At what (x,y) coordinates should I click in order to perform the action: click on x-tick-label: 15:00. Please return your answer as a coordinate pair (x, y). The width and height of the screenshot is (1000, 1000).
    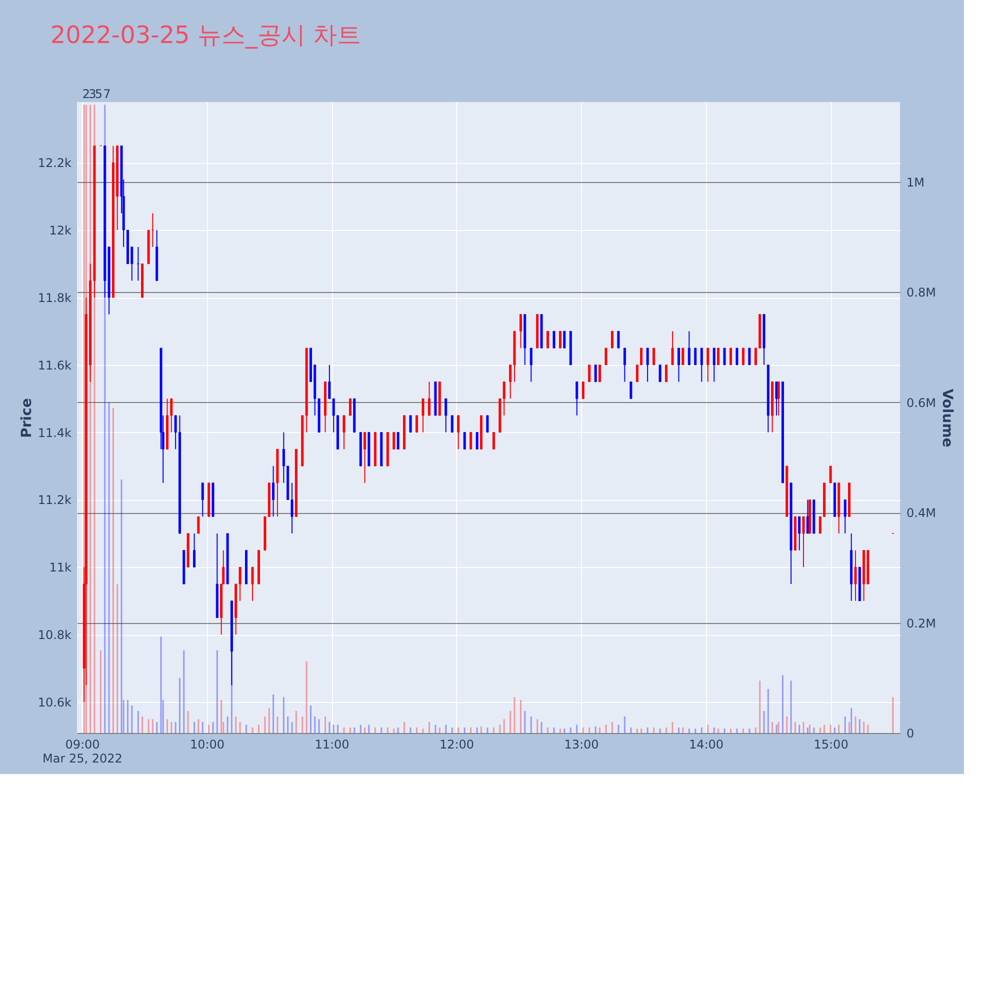
    Looking at the image, I should click on (831, 745).